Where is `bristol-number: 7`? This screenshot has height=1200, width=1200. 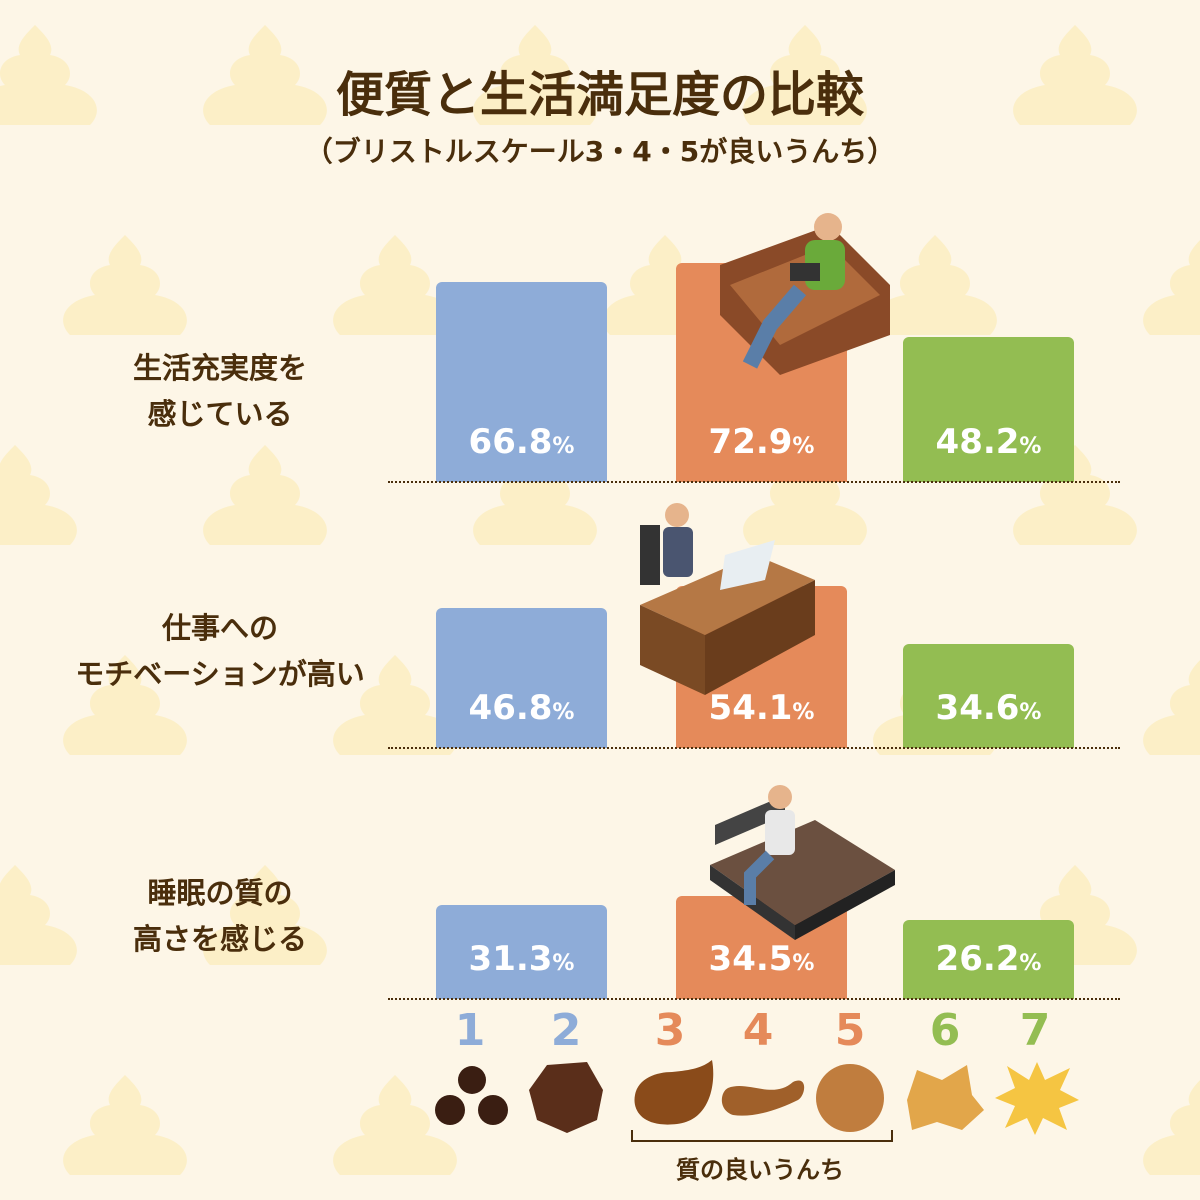 bristol-number: 7 is located at coordinates (1035, 1030).